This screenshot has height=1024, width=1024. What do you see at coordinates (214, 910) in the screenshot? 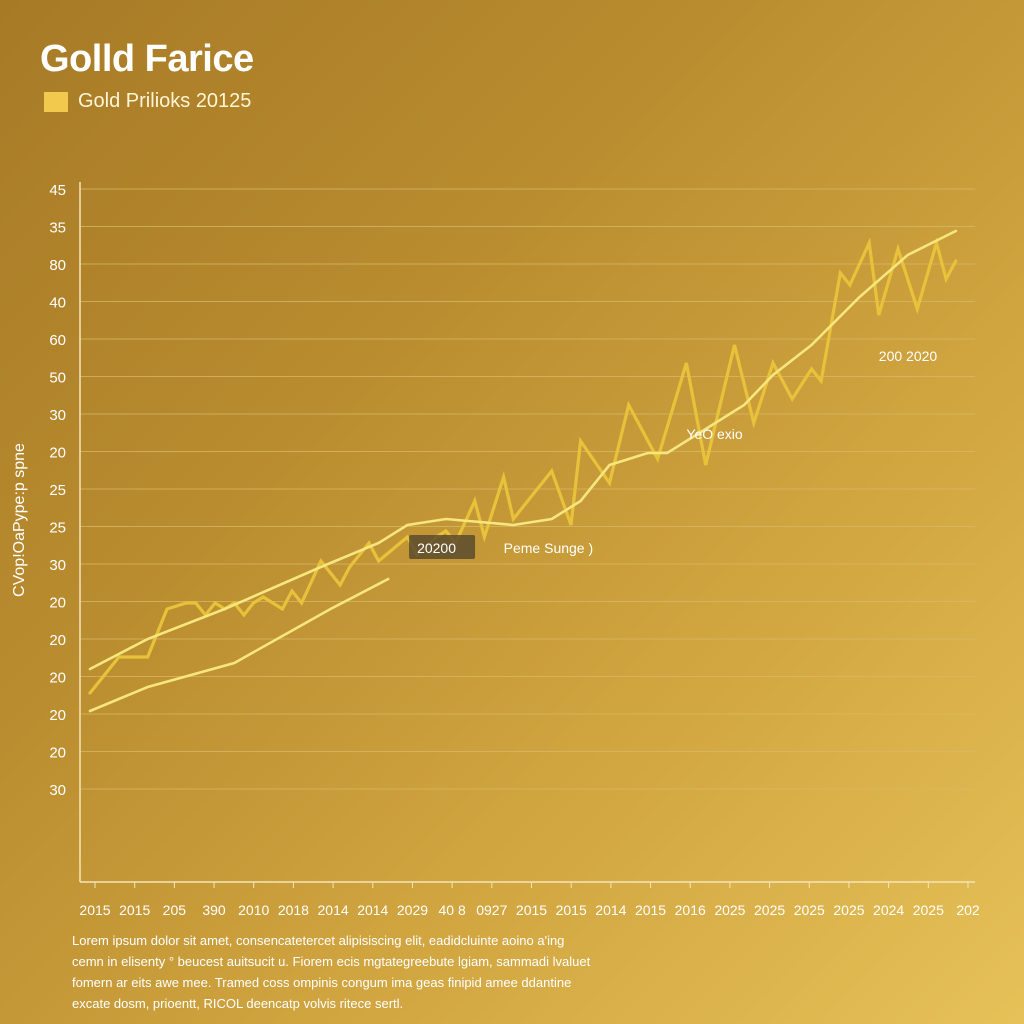
I see `x-tick-label: 390` at bounding box center [214, 910].